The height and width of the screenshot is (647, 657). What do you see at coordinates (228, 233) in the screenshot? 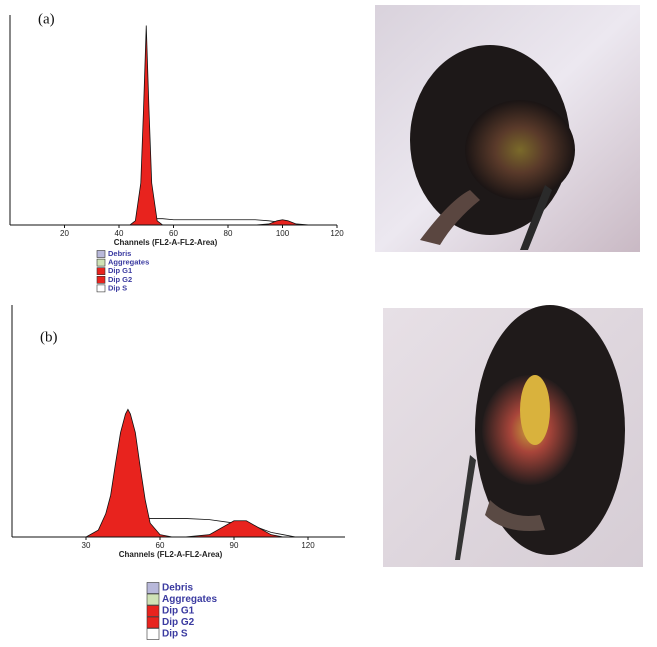
I see `x-tick-label: 80` at bounding box center [228, 233].